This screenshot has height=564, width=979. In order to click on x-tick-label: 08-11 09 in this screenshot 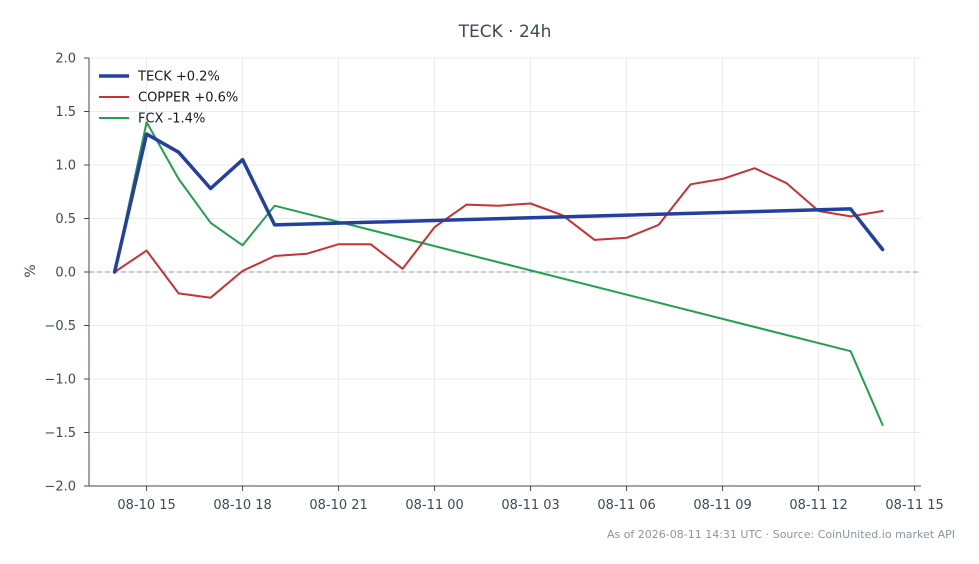, I will do `click(722, 505)`.